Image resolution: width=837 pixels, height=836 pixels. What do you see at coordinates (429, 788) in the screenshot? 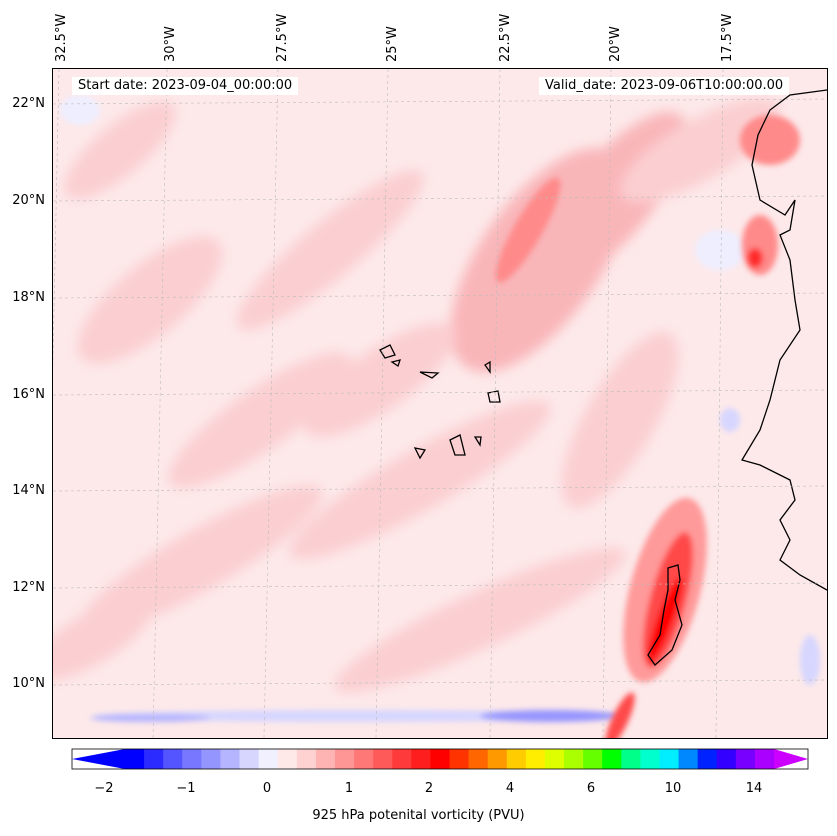
I see `colorbar-tick-label: 2` at bounding box center [429, 788].